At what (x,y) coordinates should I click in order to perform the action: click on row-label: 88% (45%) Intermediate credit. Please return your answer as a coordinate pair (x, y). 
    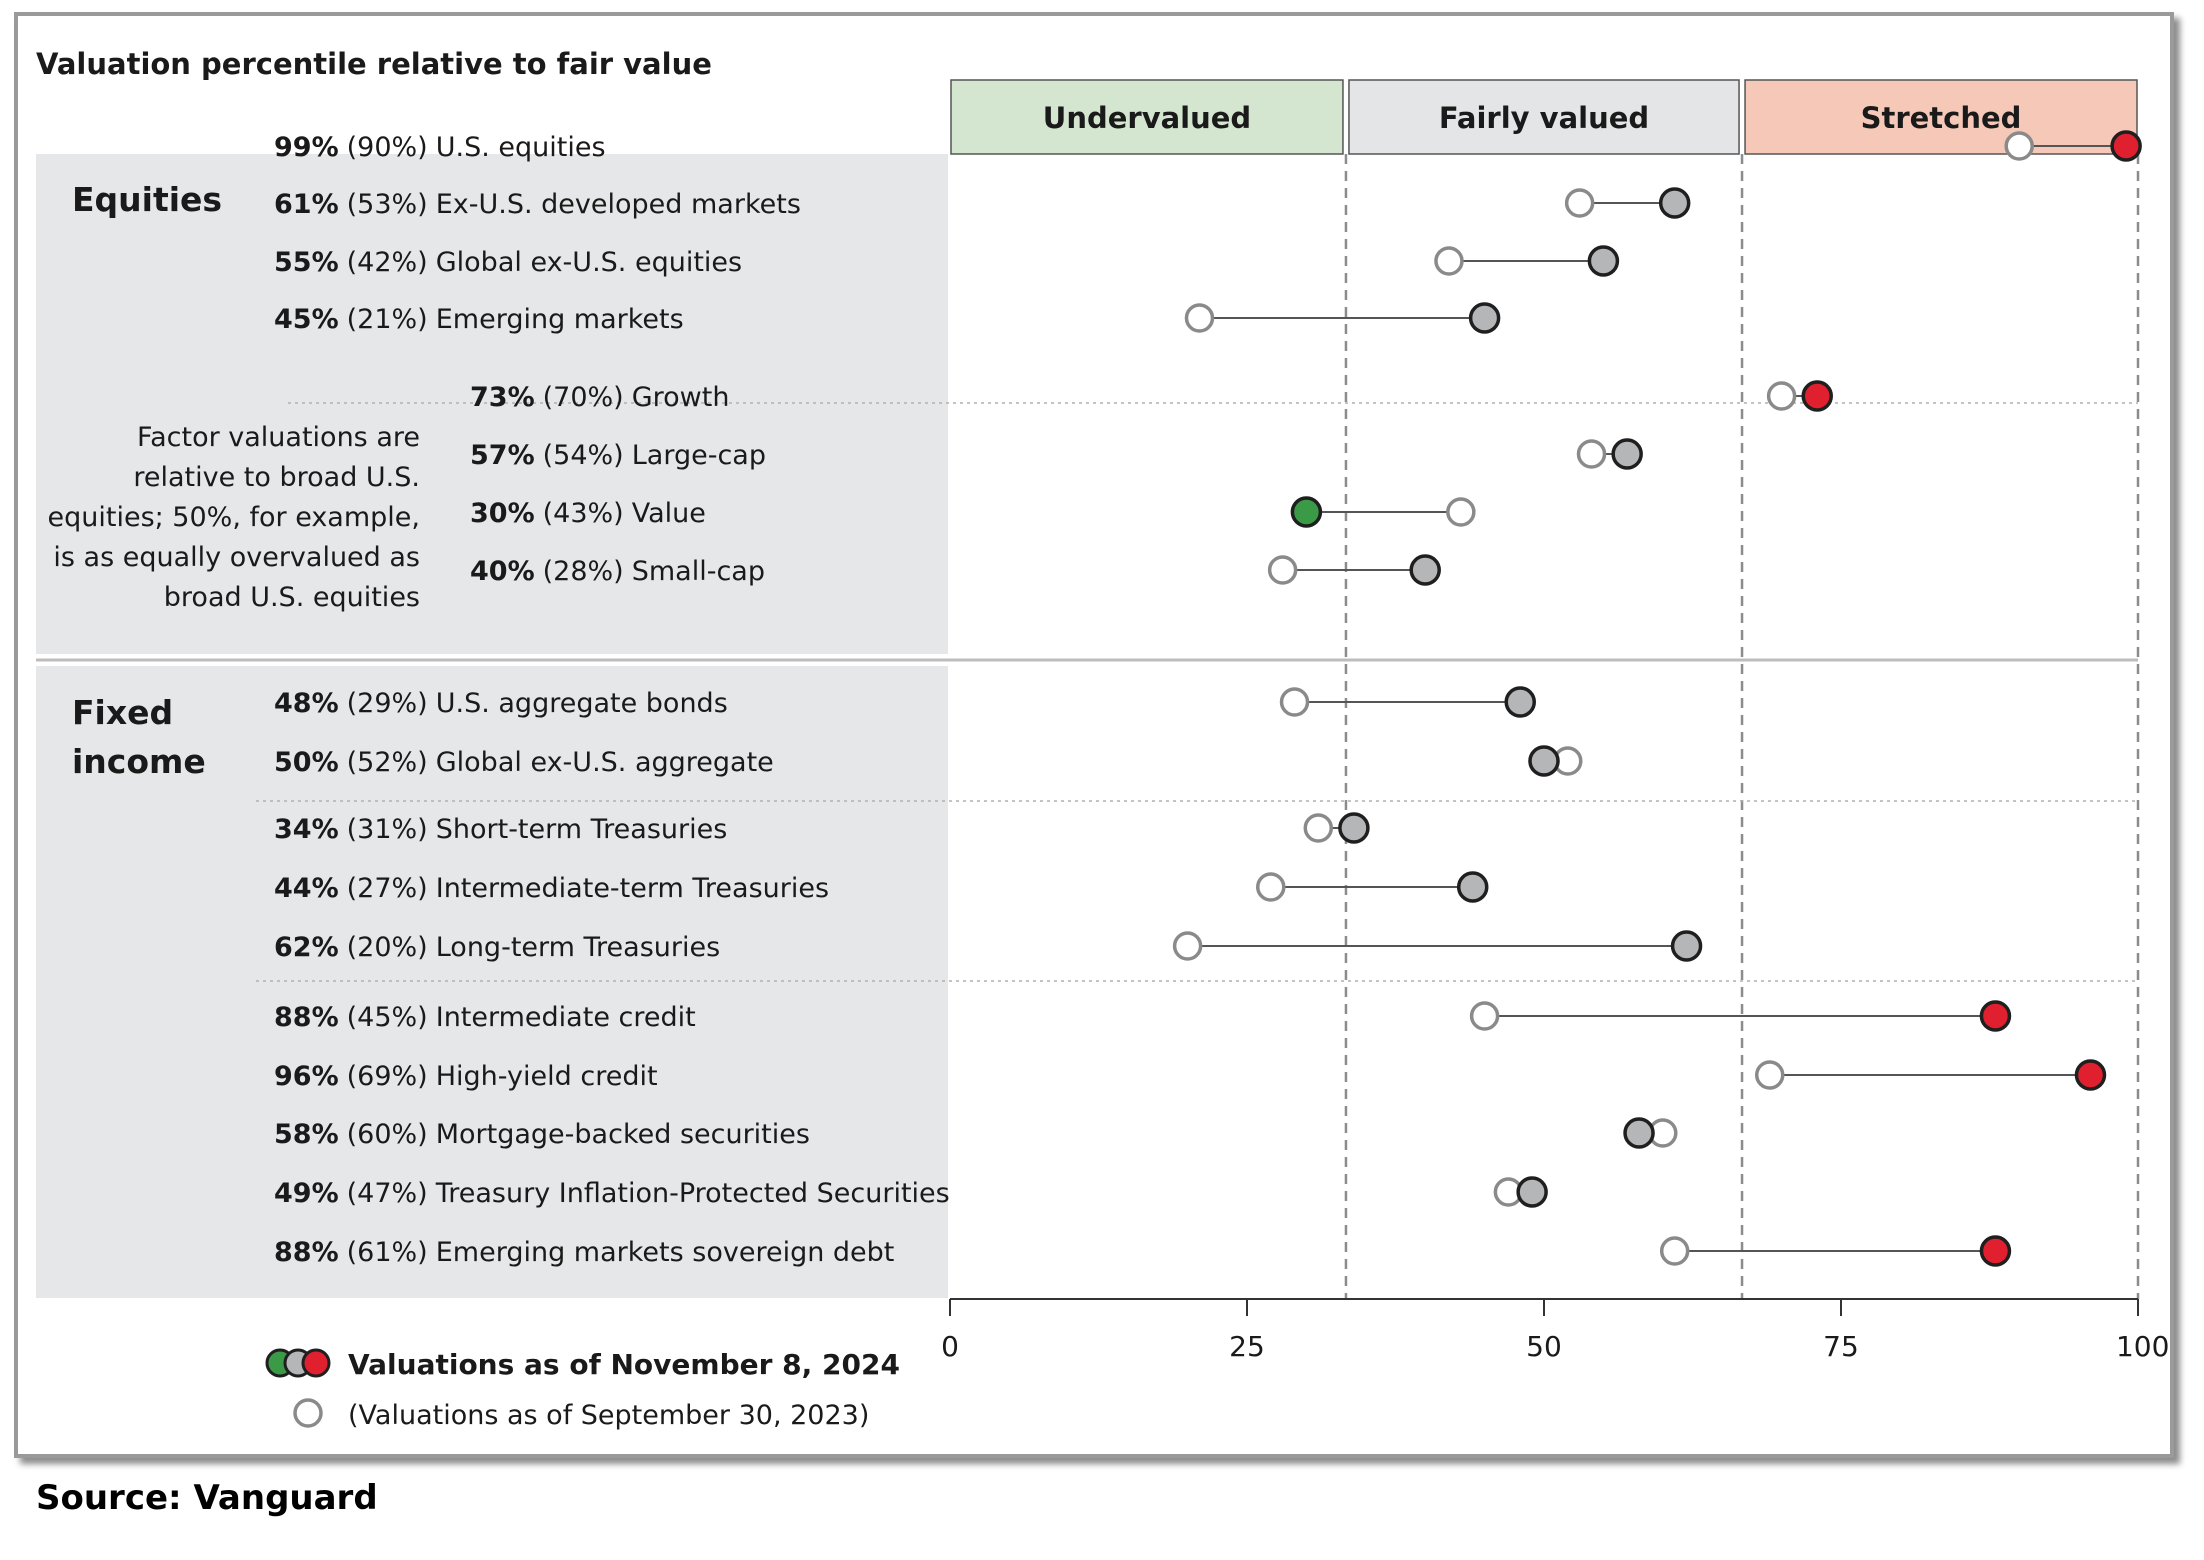
    Looking at the image, I should click on (485, 1017).